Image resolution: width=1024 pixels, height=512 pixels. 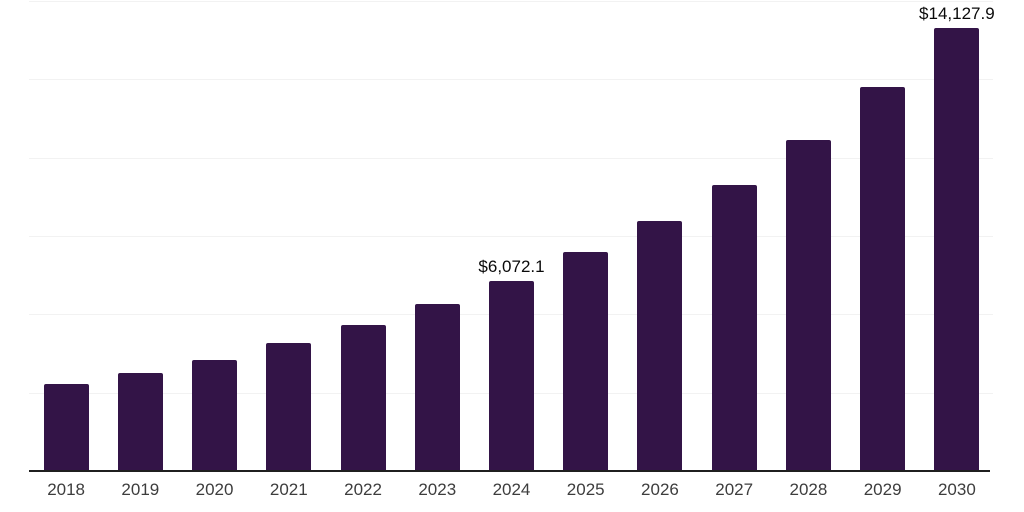 What do you see at coordinates (509, 471) in the screenshot?
I see `x-axis-line` at bounding box center [509, 471].